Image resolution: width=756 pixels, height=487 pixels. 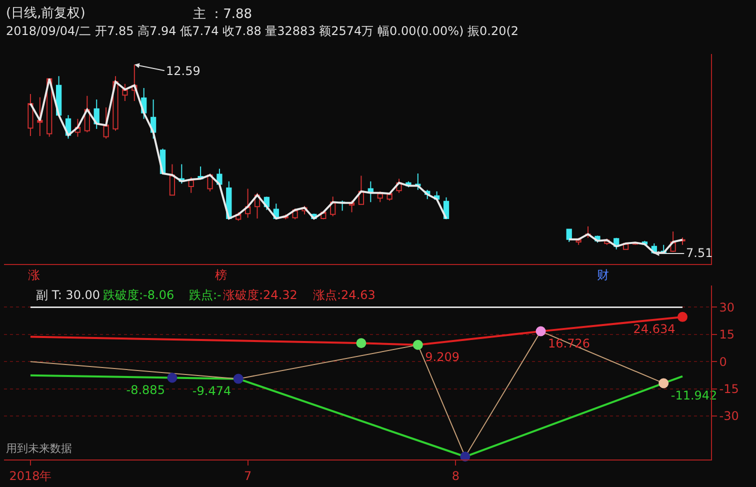 What do you see at coordinates (183, 71) in the screenshot?
I see `annotation: 12.59` at bounding box center [183, 71].